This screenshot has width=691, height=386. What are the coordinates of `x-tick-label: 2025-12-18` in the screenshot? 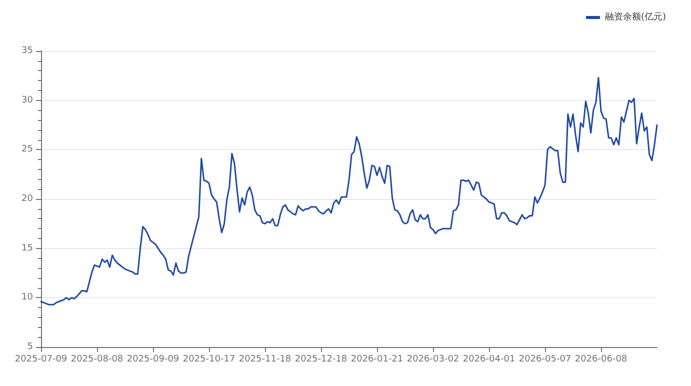 It's located at (321, 359).